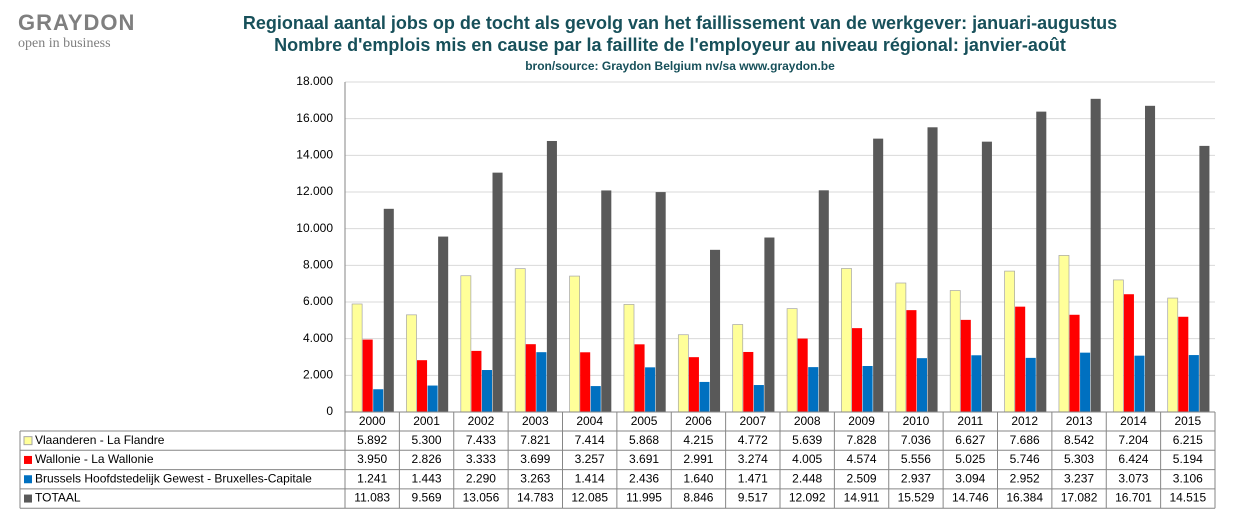 This screenshot has height=522, width=1235. What do you see at coordinates (807, 440) in the screenshot?
I see `table-value: 5.639` at bounding box center [807, 440].